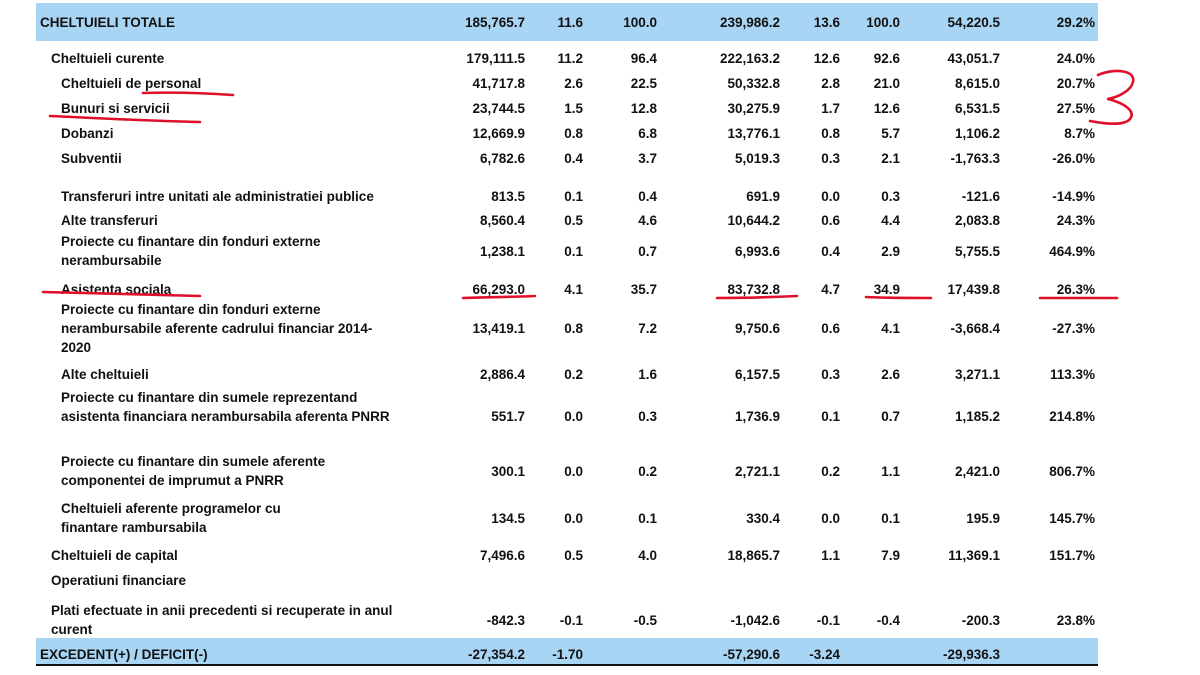  What do you see at coordinates (977, 108) in the screenshot?
I see `cell-value: 6,531.5` at bounding box center [977, 108].